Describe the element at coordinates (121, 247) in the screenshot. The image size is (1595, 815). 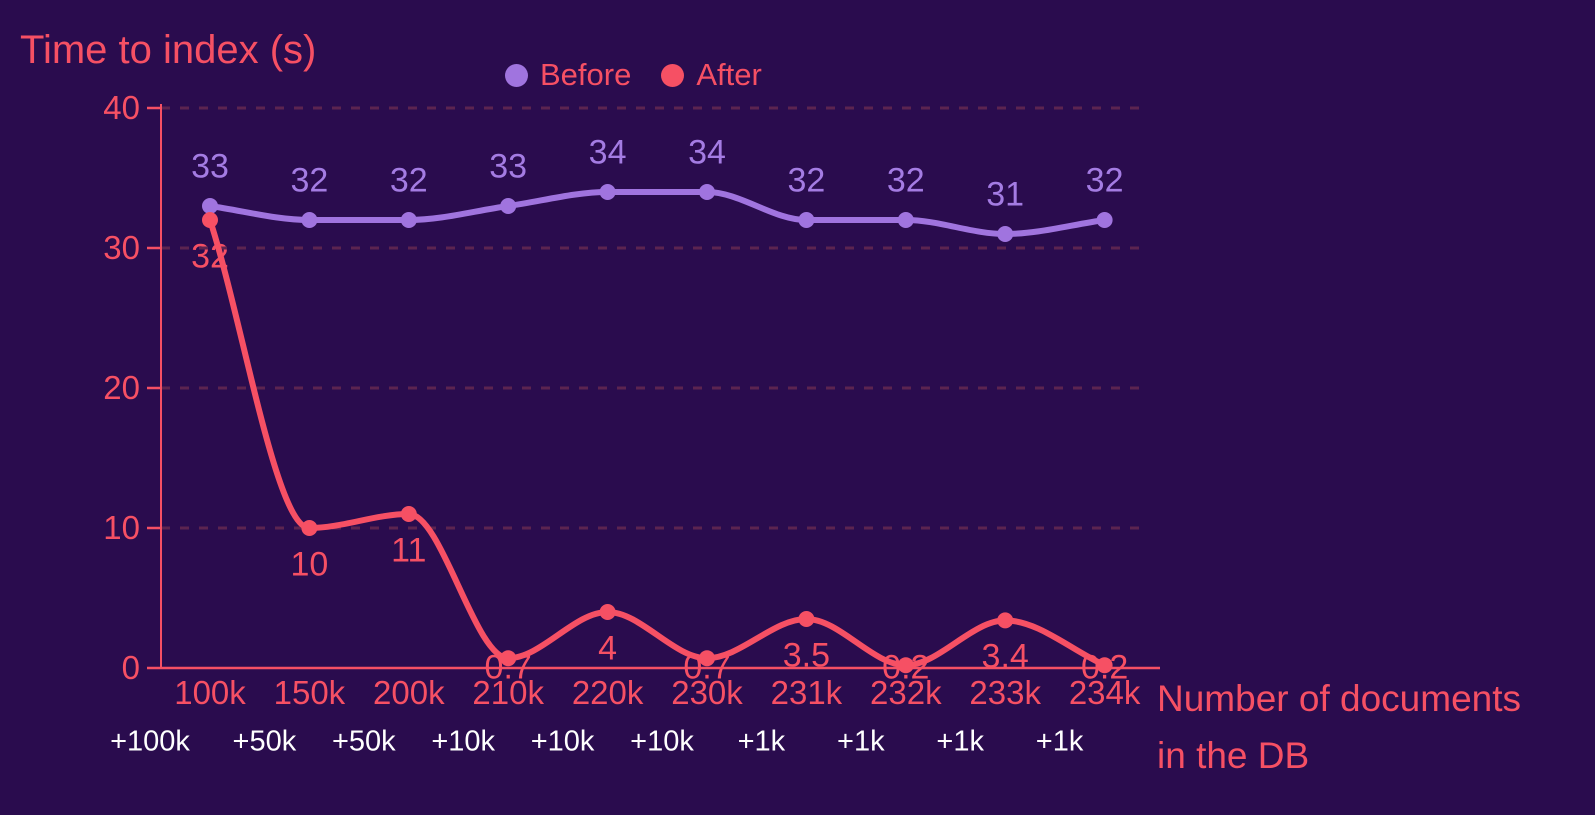
I see `y-tick-label-30: 30` at that location.